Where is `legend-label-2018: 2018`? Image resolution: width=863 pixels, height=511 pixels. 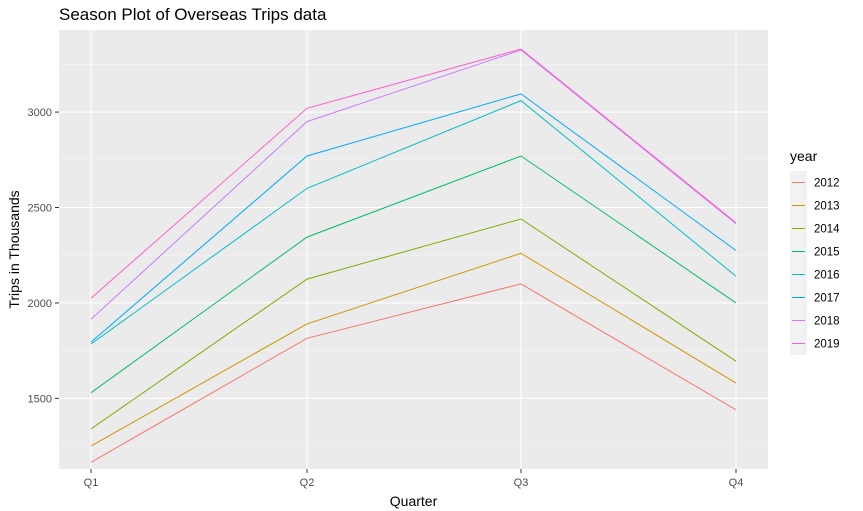
legend-label-2018: 2018 is located at coordinates (827, 322).